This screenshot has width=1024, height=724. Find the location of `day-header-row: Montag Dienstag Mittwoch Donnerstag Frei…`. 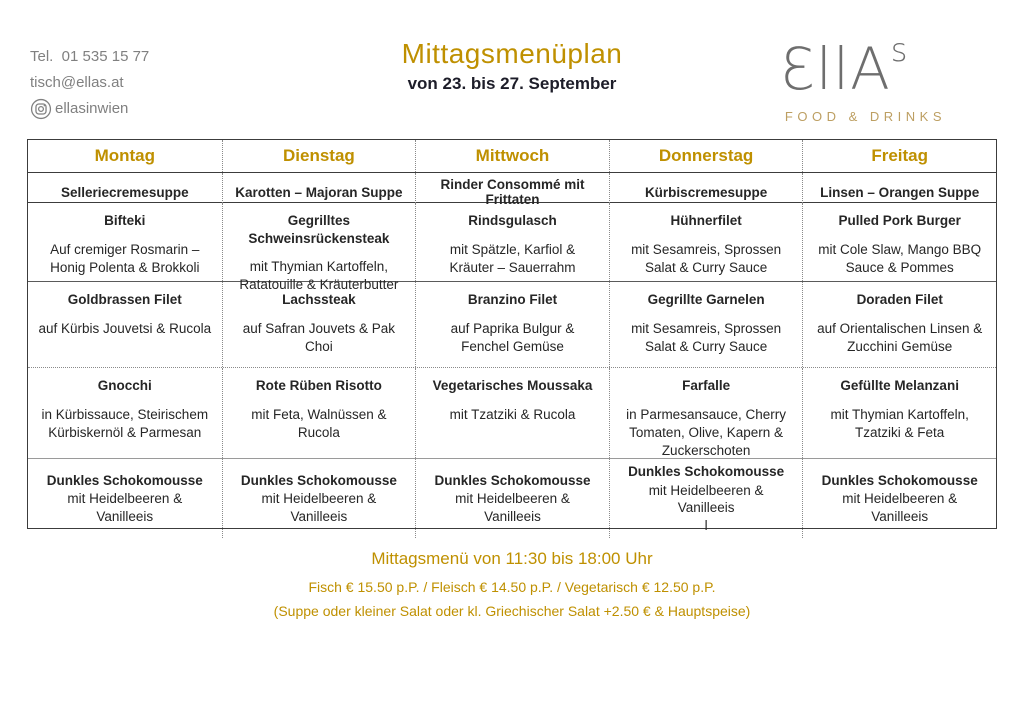

day-header-row: Montag Dienstag Mittwoch Donnerstag Frei… is located at coordinates (512, 156).